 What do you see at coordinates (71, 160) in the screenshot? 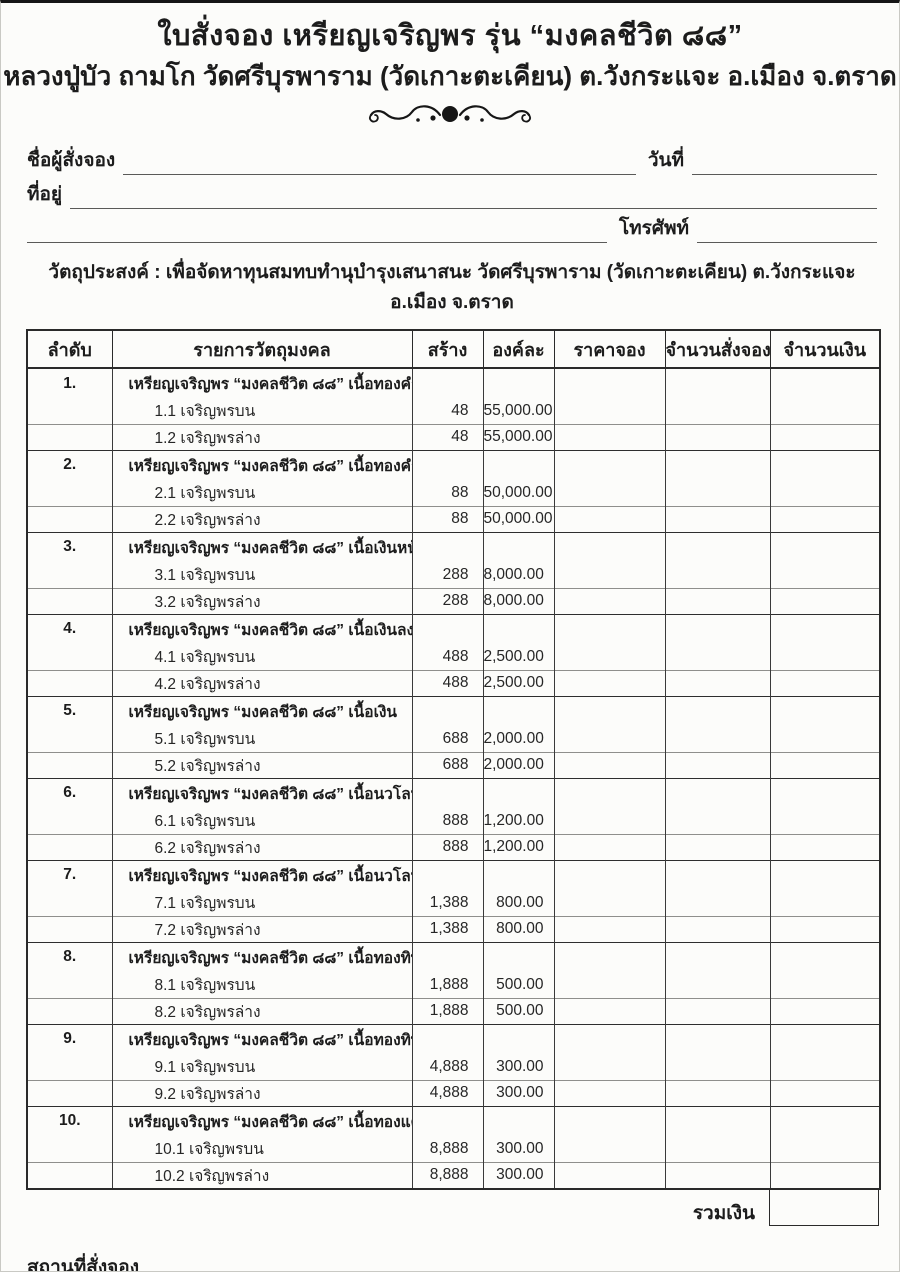
I see `orderer-name-label: ชื่อผู้สั่งจอง` at bounding box center [71, 160].